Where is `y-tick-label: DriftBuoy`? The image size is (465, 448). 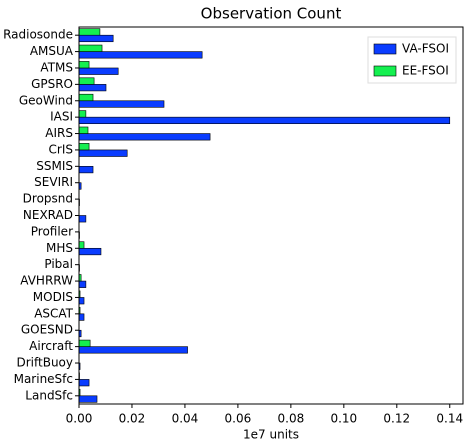
y-tick-label: DriftBuoy is located at coordinates (44, 363).